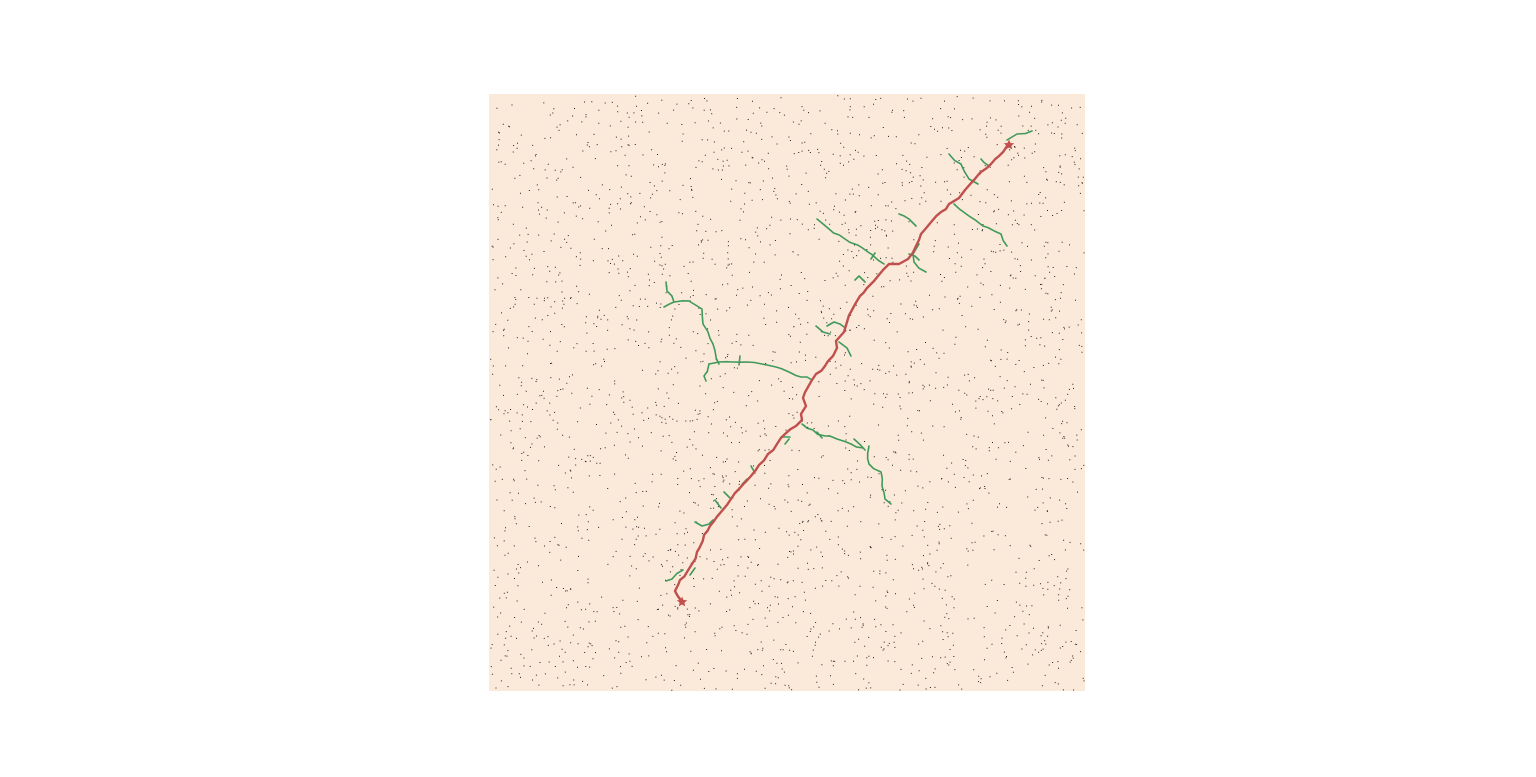 The height and width of the screenshot is (777, 1536). Describe the element at coordinates (1009, 144) in the screenshot. I see `goal-star-icon` at that location.